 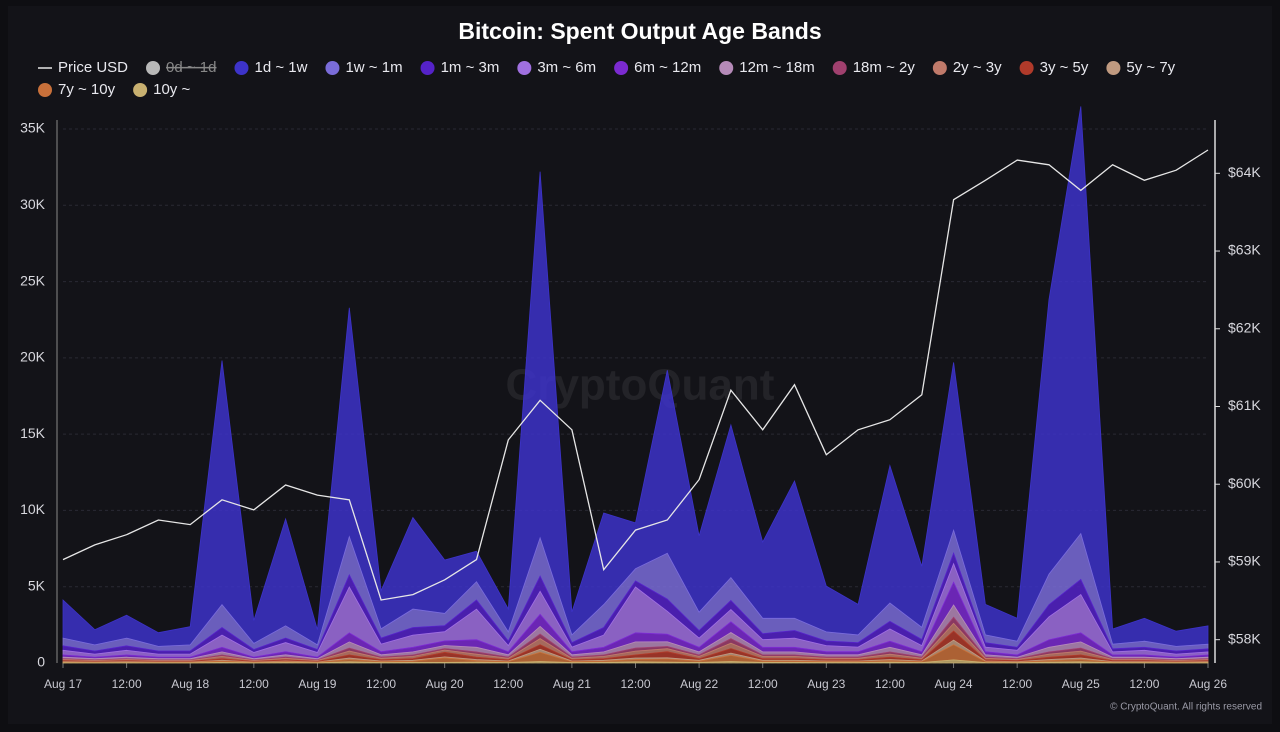 I want to click on legend-item: 3y ~ 5y, so click(x=1054, y=67).